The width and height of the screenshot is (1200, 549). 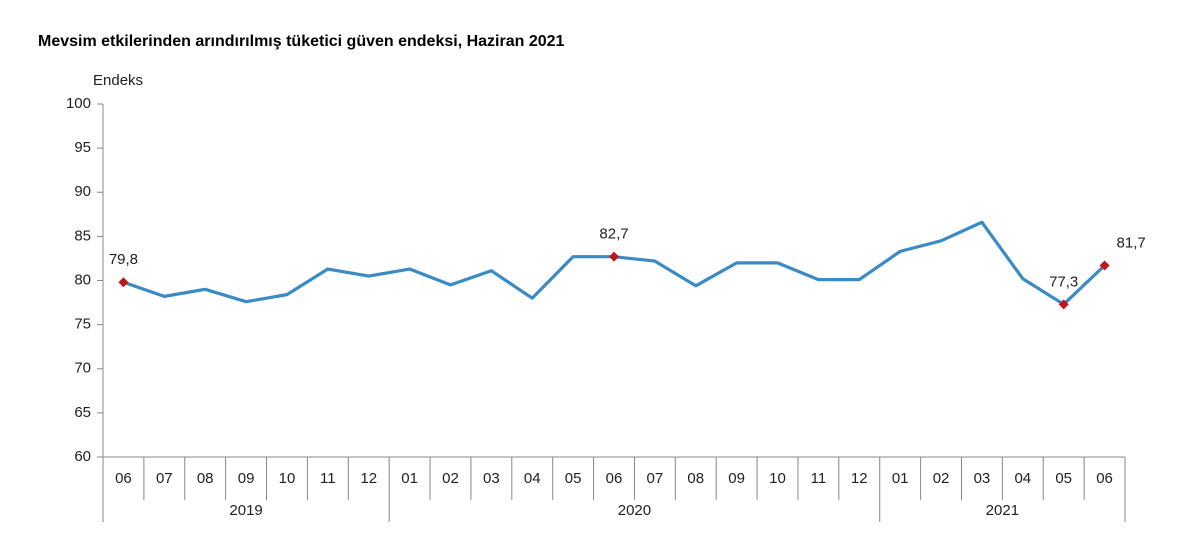 I want to click on y-tick-label: 80, so click(x=82, y=279).